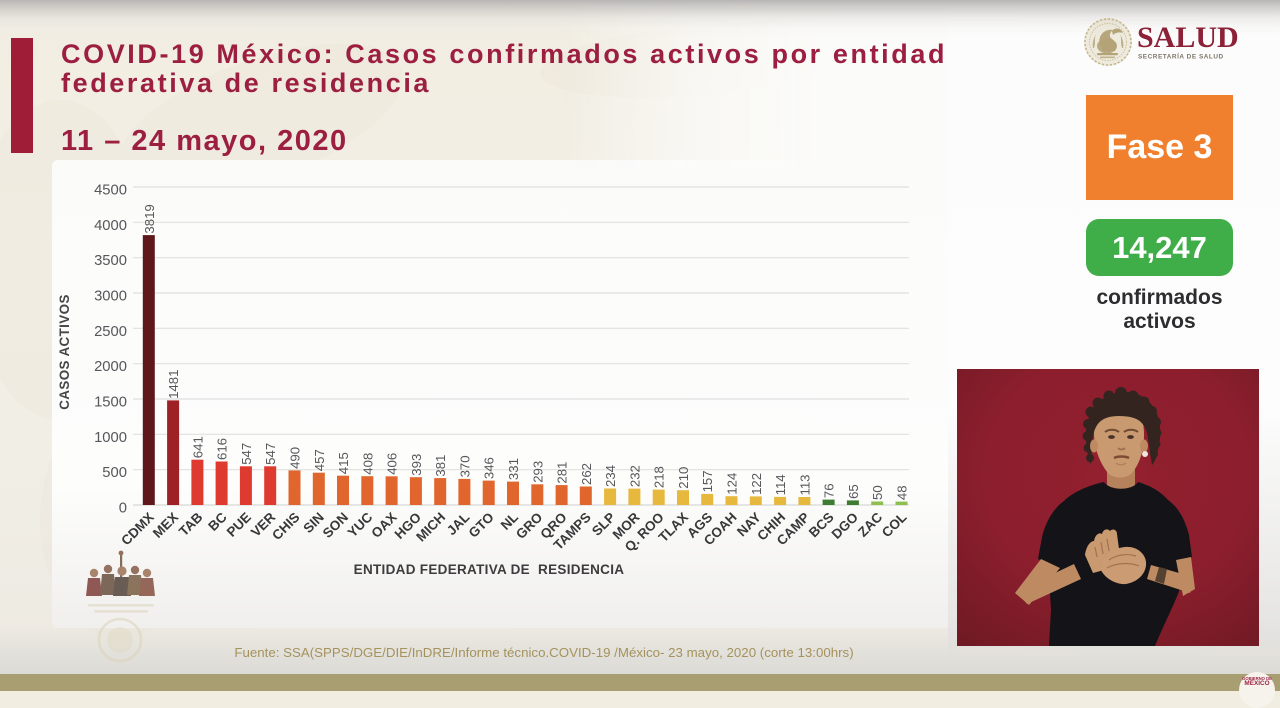 Image resolution: width=1280 pixels, height=708 pixels. I want to click on svg-text: SON, so click(335, 525).